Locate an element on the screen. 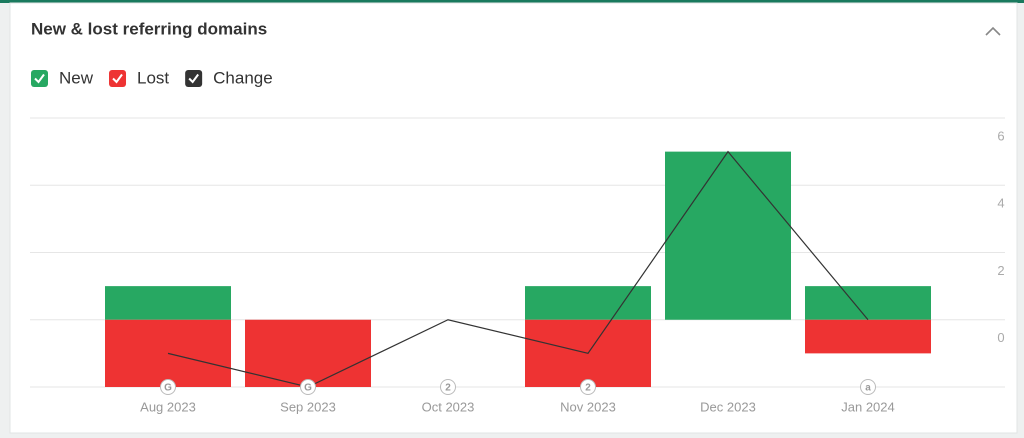 The image size is (1024, 438). x-tick-label: Oct 2023 is located at coordinates (448, 406).